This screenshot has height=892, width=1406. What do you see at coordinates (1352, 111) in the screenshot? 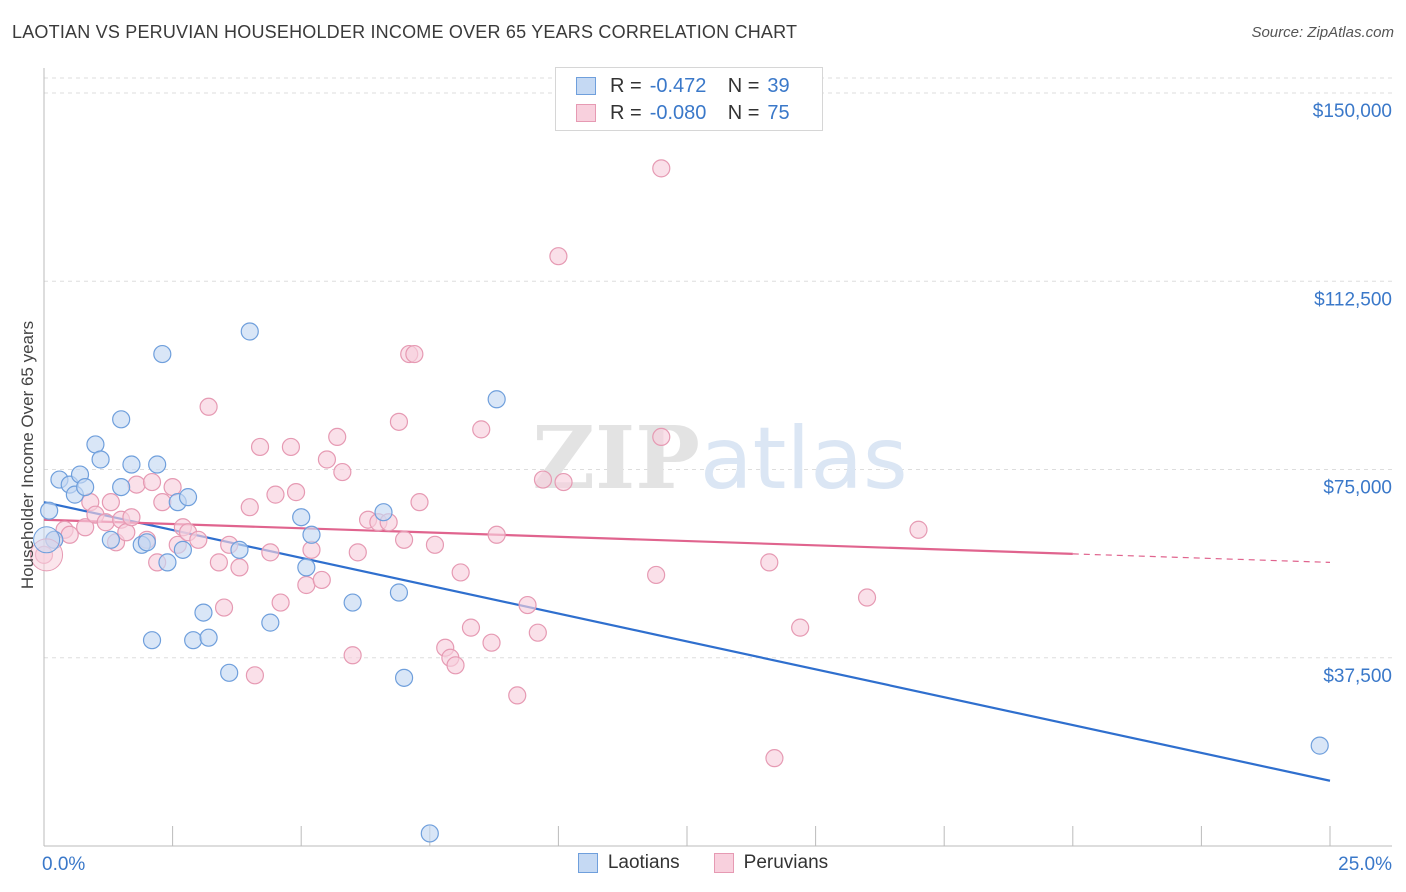
I see `y-tick-label: $150,000` at bounding box center [1352, 111].